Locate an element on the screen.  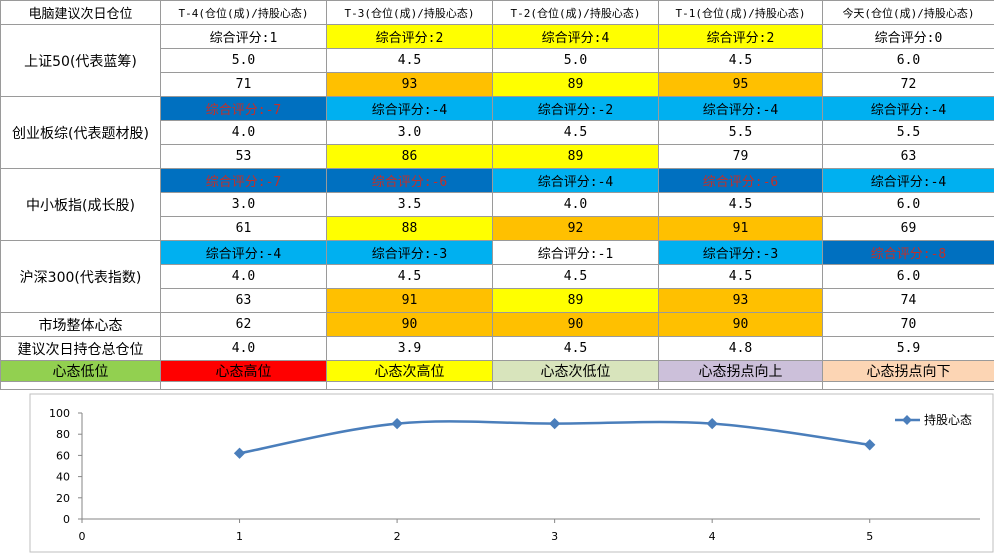
corner-header: 电脑建议次日仓位 is located at coordinates (81, 13).